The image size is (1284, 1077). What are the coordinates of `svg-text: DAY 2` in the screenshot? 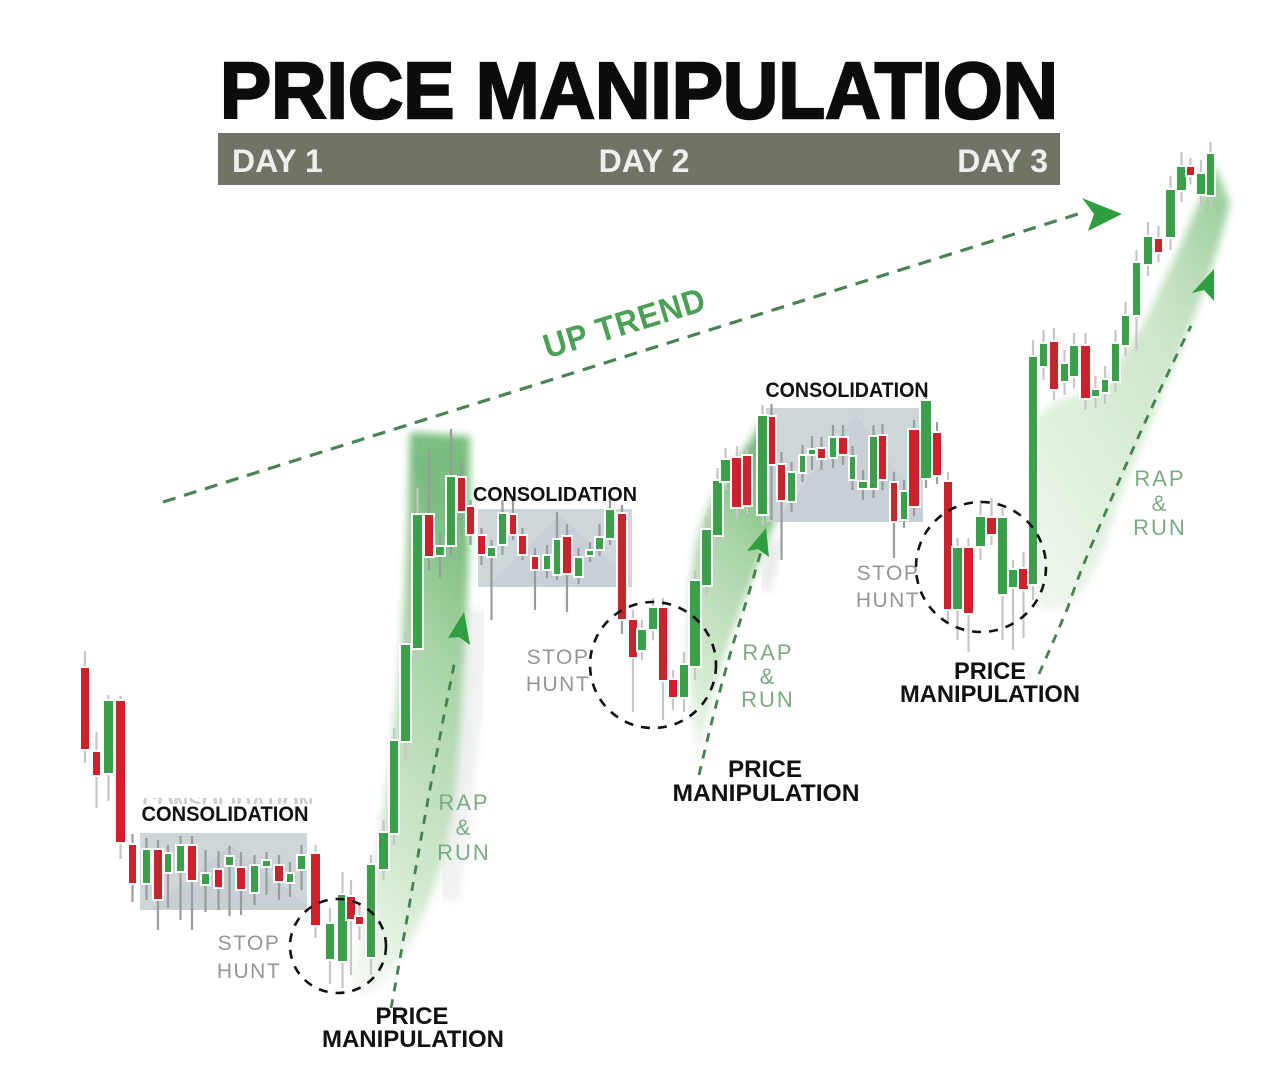 It's located at (644, 161).